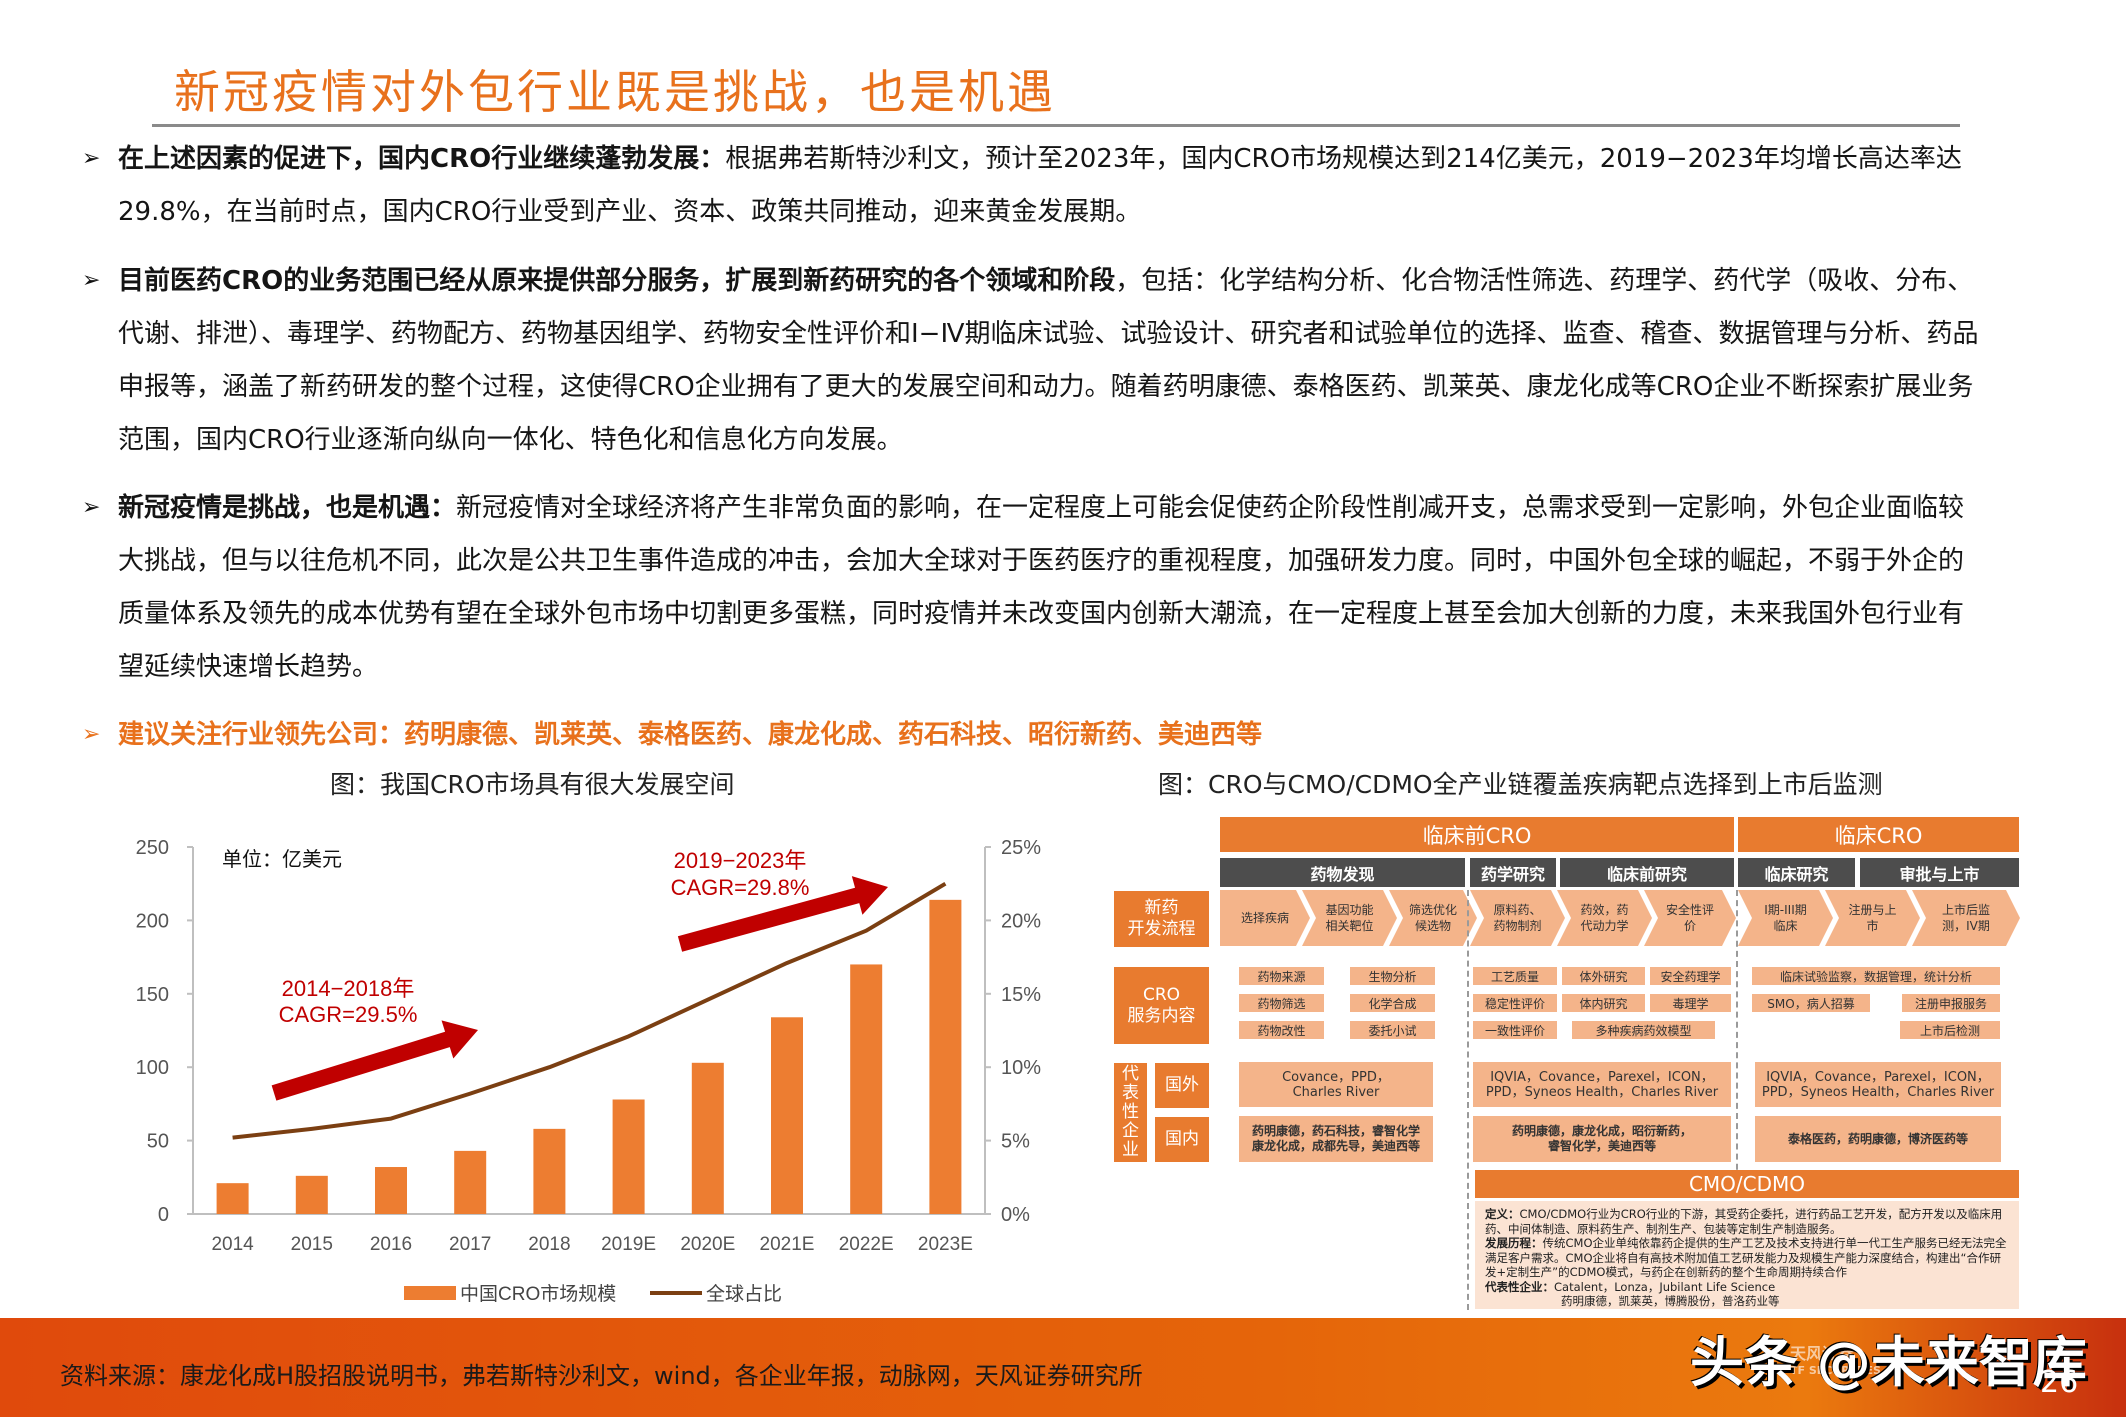 The height and width of the screenshot is (1417, 2126). What do you see at coordinates (1349, 918) in the screenshot?
I see `process-step: 基因功能 相关靶位` at bounding box center [1349, 918].